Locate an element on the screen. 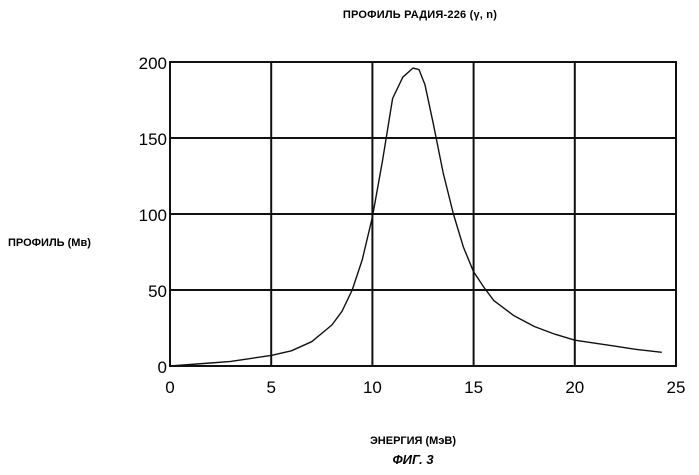  y-axis-label: ПРОФИЛЬ (Мв) is located at coordinates (49, 243).